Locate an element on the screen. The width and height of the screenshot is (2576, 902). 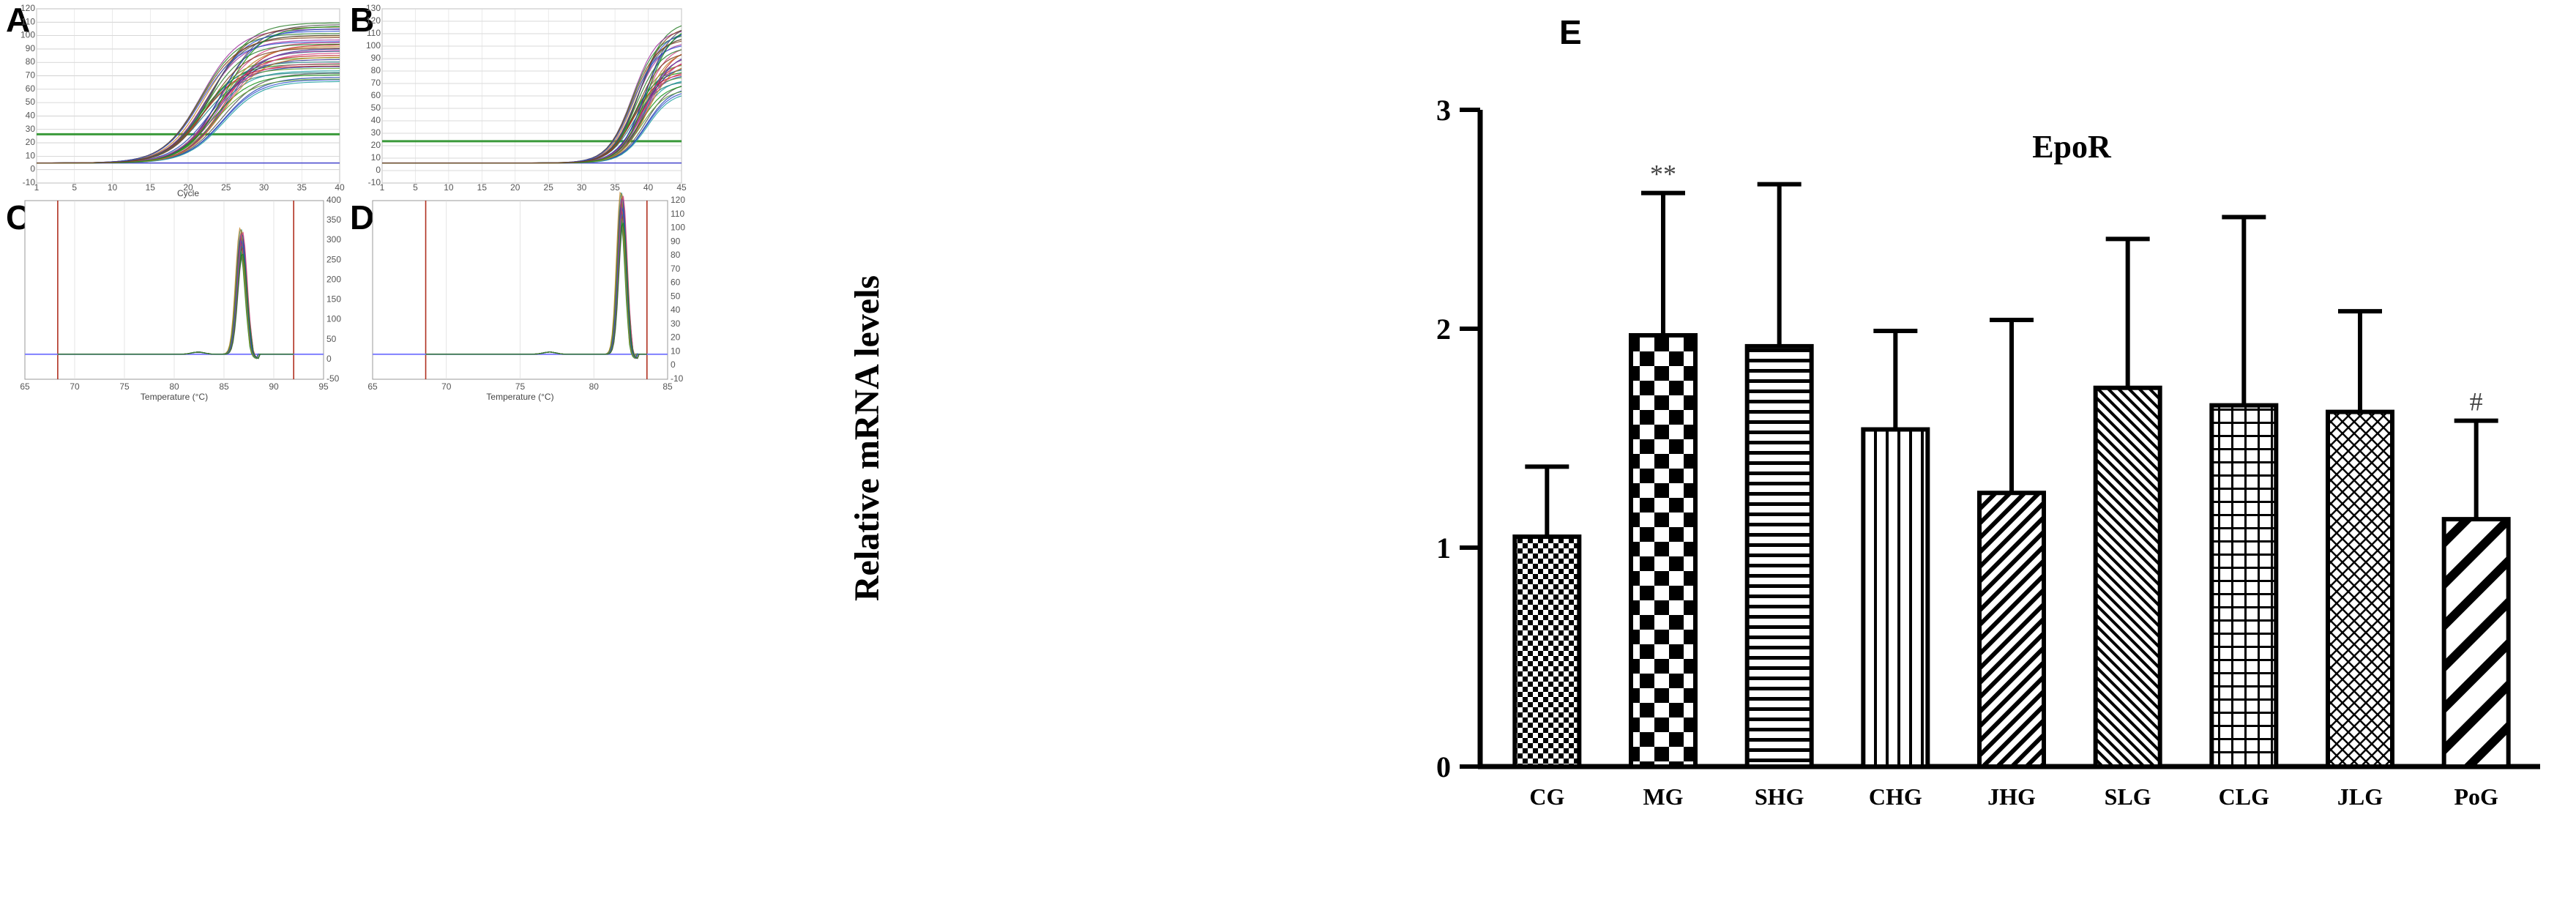
panel-label-d: D is located at coordinates (362, 217).